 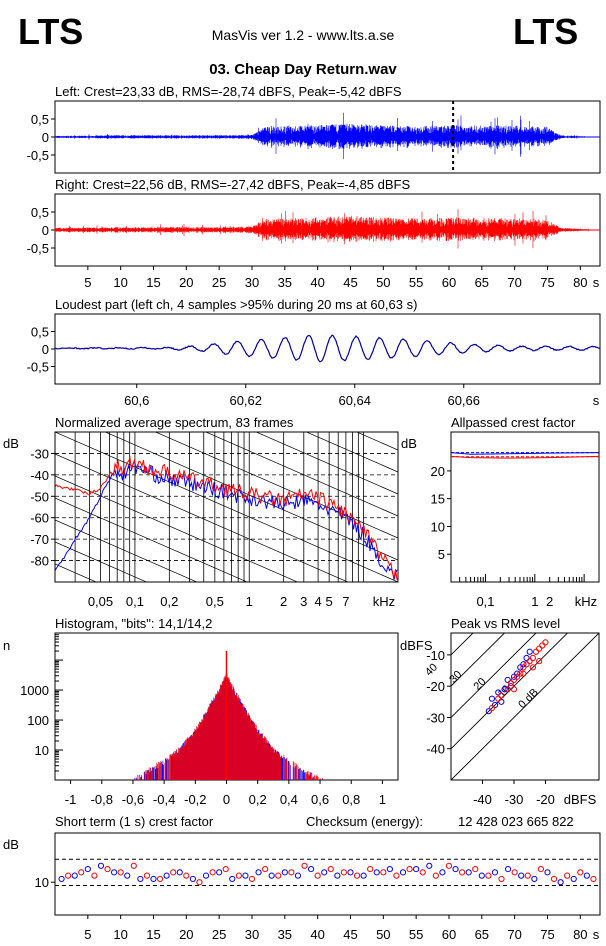 I want to click on loudest-part-ytick-label: 0,5, so click(x=40, y=332).